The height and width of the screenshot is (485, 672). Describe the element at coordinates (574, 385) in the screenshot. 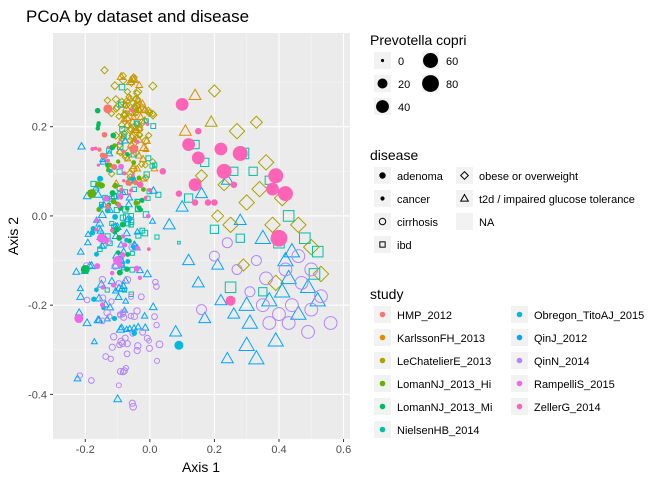

I see `legend-study-label: RampelliS_2015` at that location.